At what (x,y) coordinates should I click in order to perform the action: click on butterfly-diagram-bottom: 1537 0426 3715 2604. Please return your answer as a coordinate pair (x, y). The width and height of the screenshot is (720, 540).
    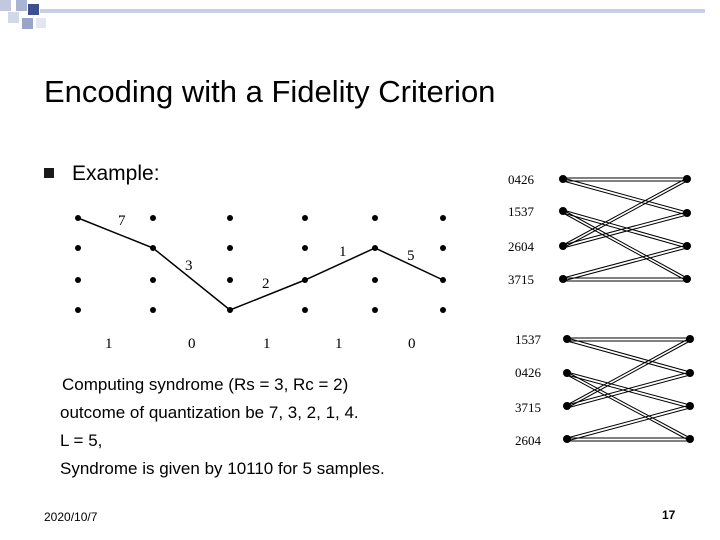
    Looking at the image, I should click on (604, 390).